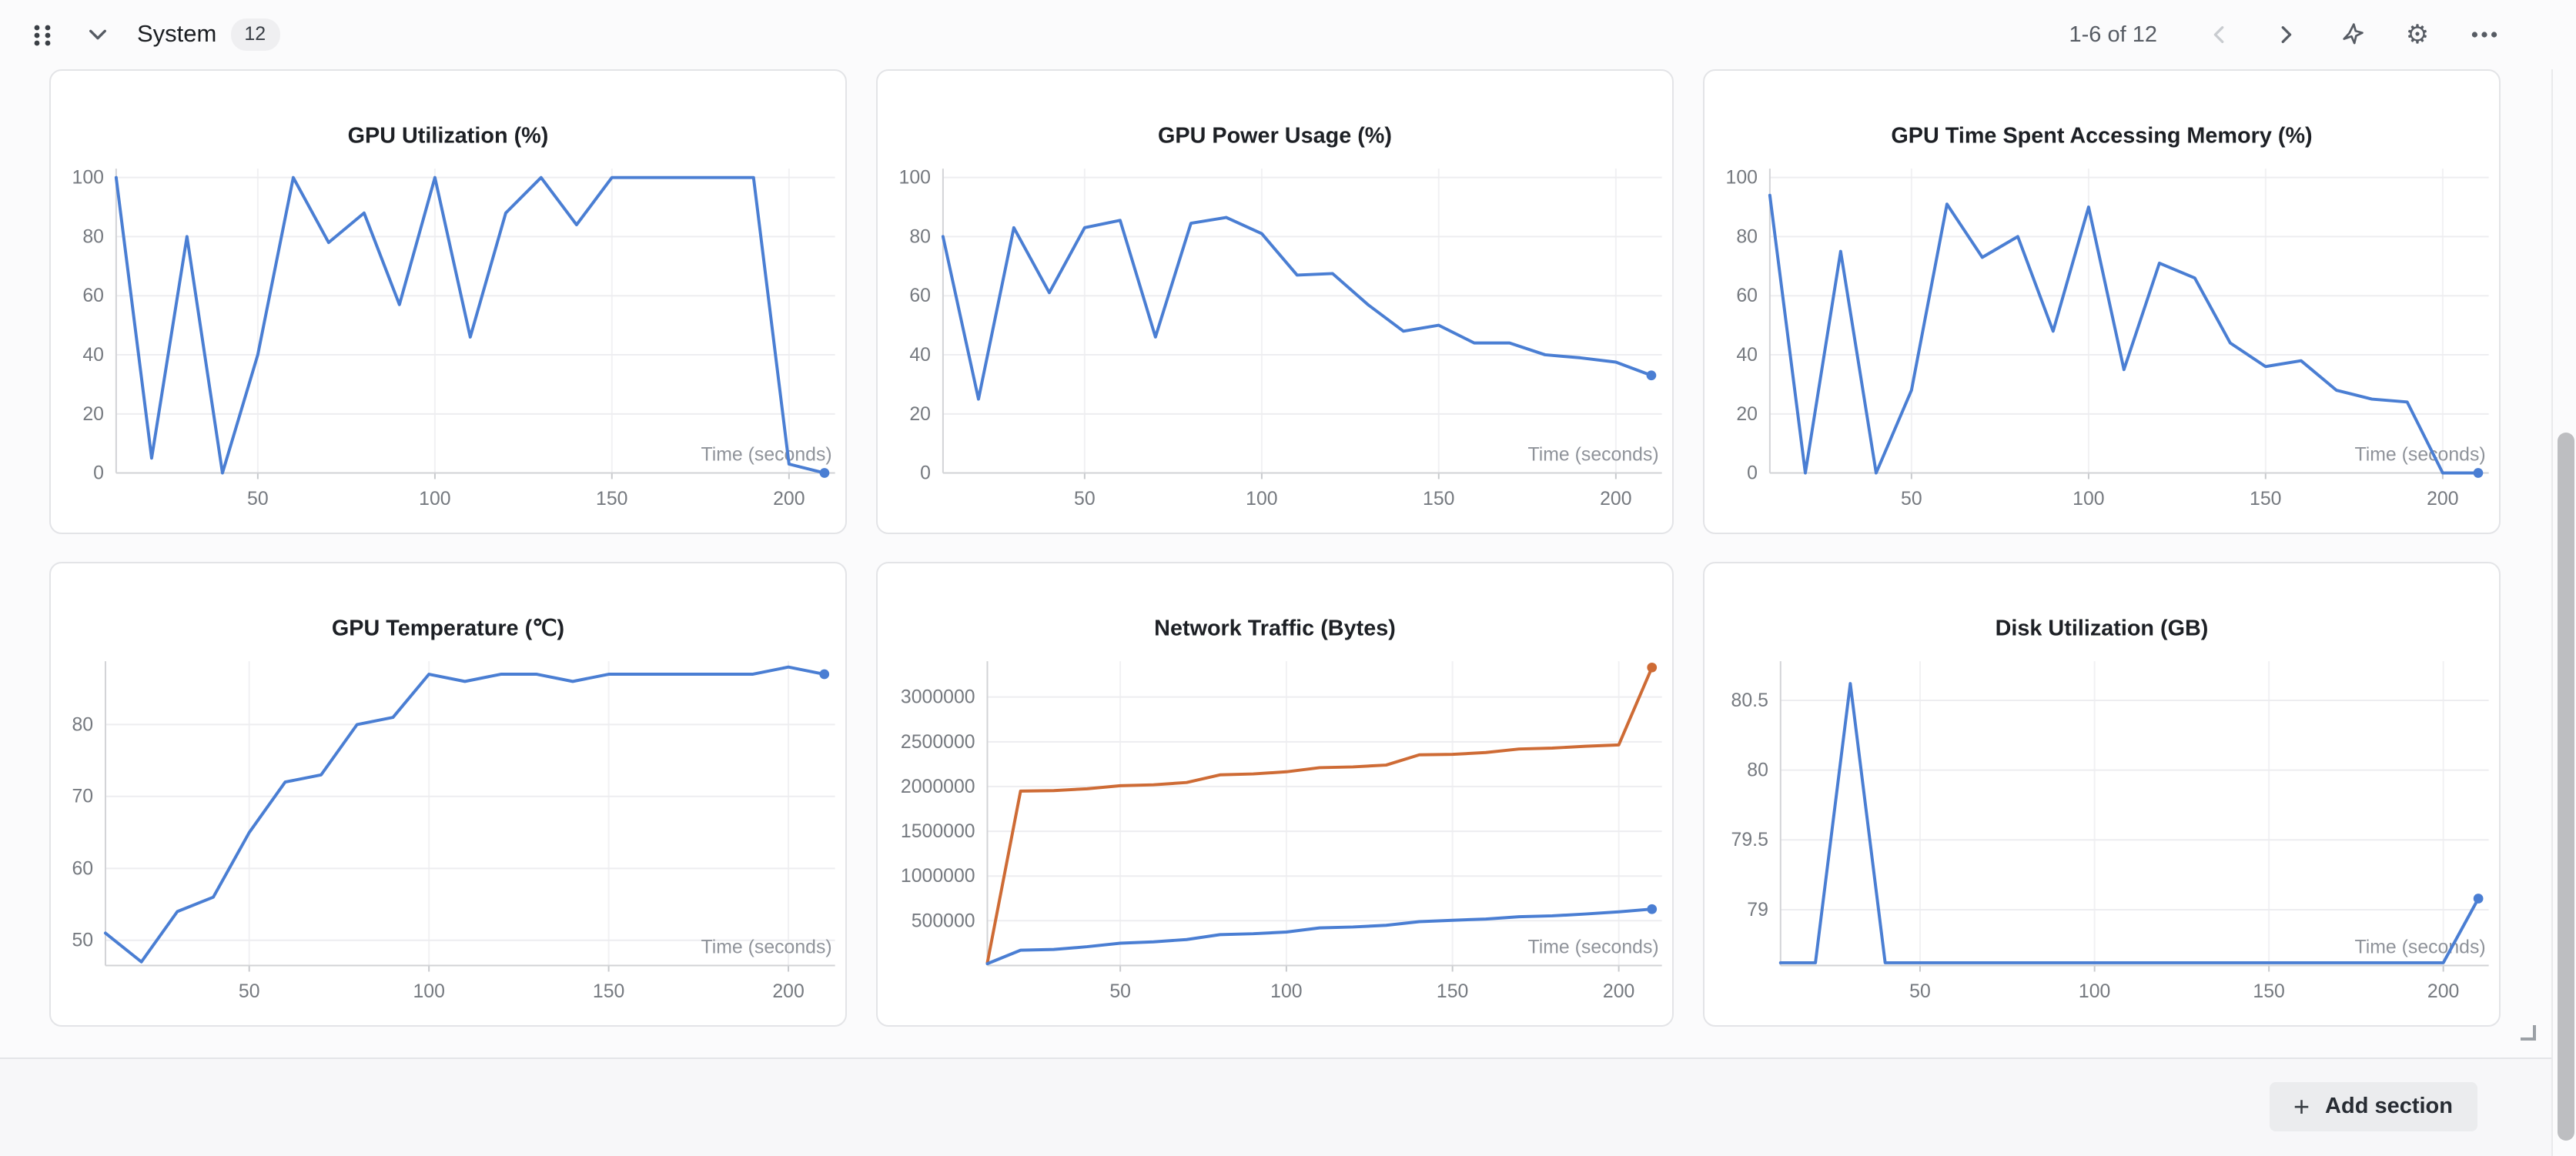 The image size is (2576, 1156). I want to click on svg-text: GPU Temperature (℃), so click(448, 628).